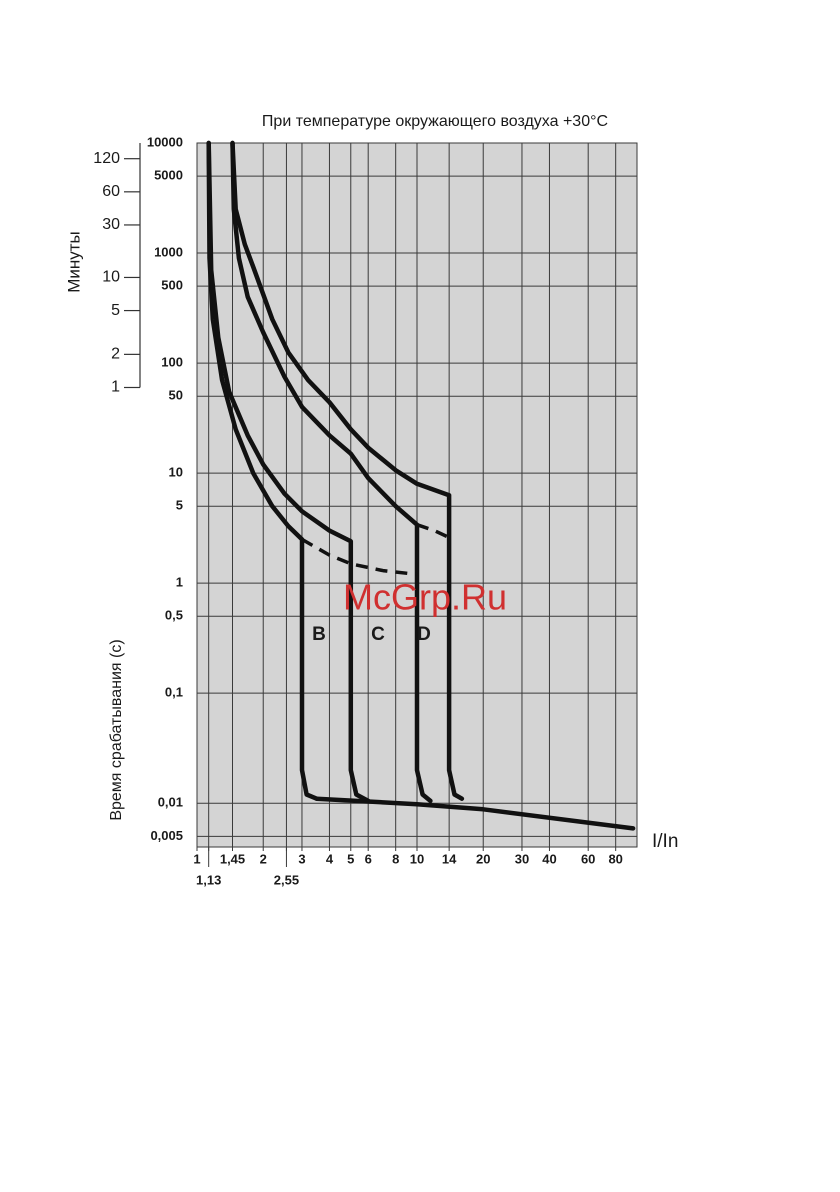  I want to click on y-tick-label: 500, so click(172, 285).